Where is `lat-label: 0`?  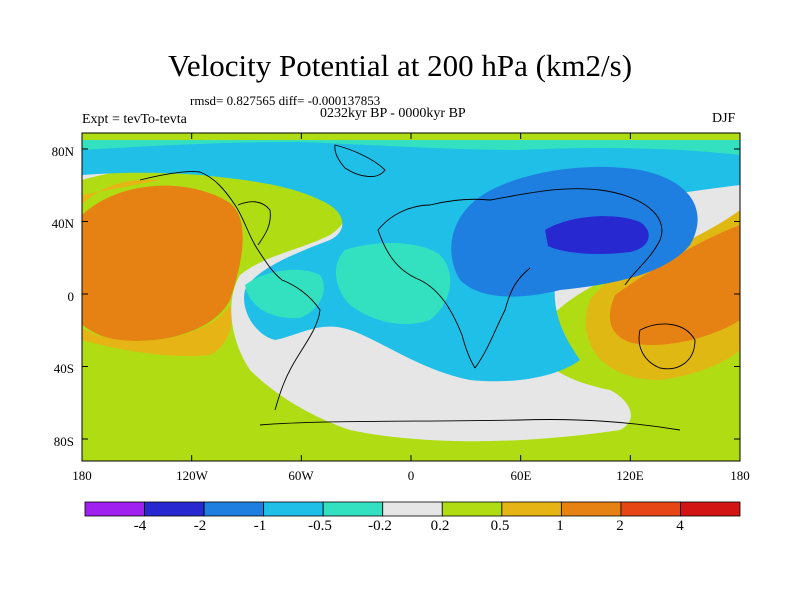 lat-label: 0 is located at coordinates (71, 296).